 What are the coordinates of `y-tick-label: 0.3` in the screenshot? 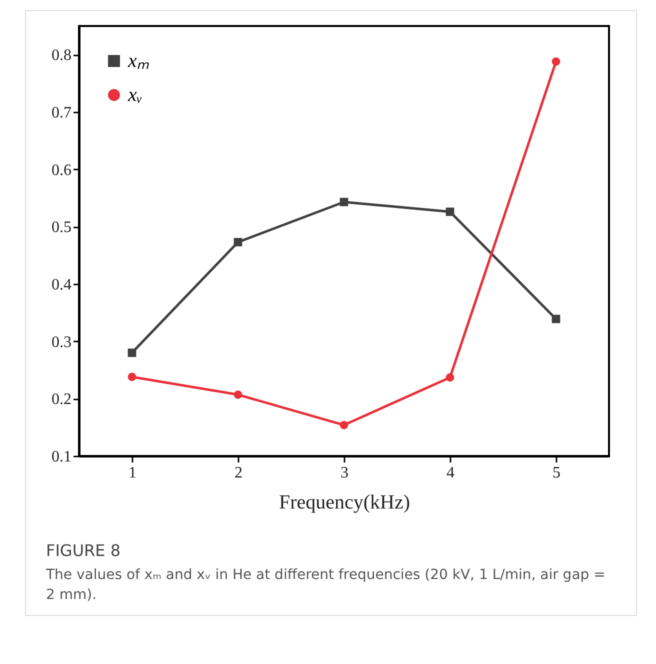 It's located at (62, 342).